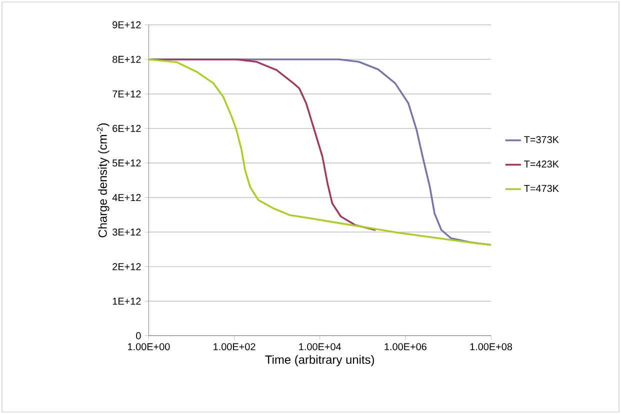  I want to click on y-tick-label: 2E+12, so click(126, 266).